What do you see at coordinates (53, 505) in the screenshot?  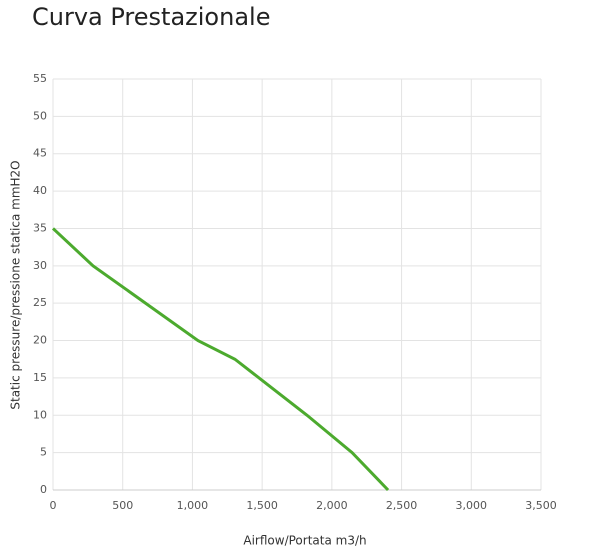 I see `x-tick-label: 0` at bounding box center [53, 505].